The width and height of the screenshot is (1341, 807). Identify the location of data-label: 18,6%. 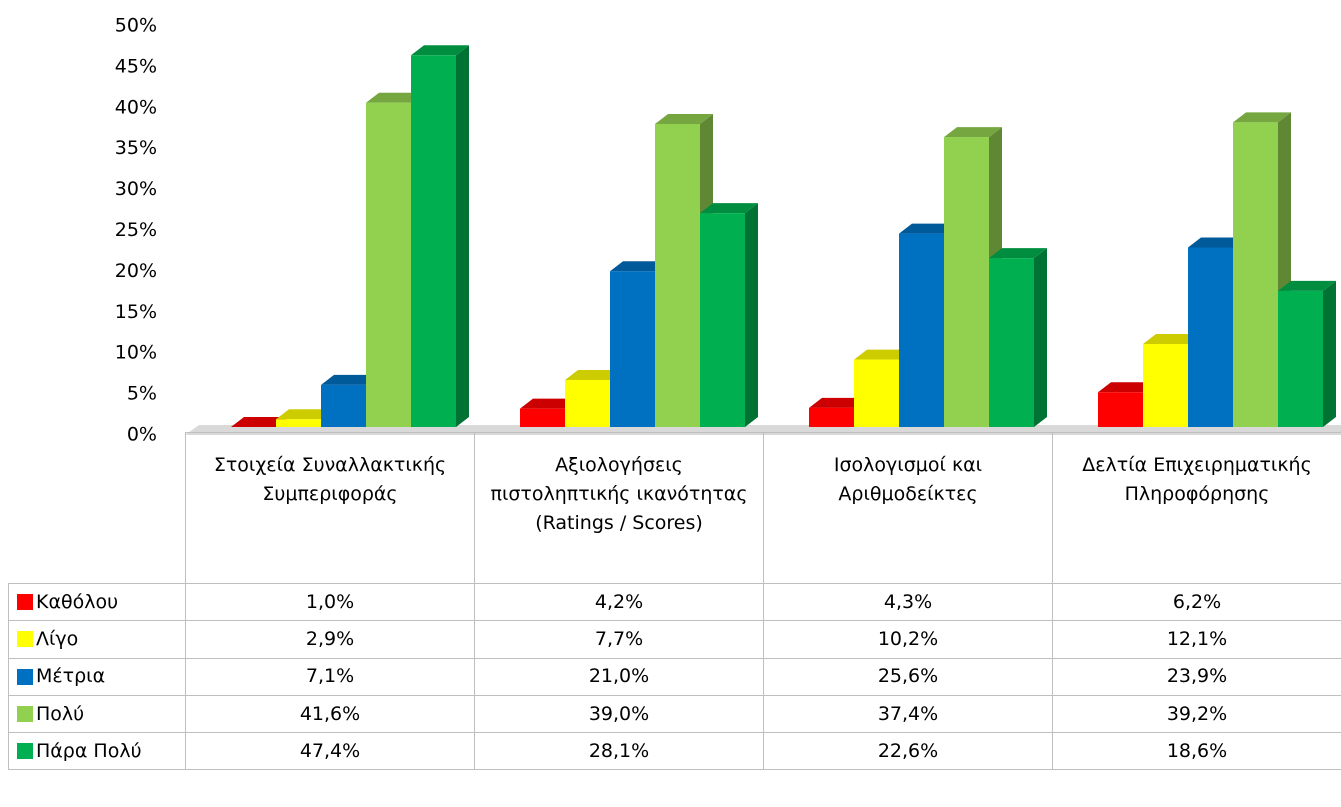
(1196, 751).